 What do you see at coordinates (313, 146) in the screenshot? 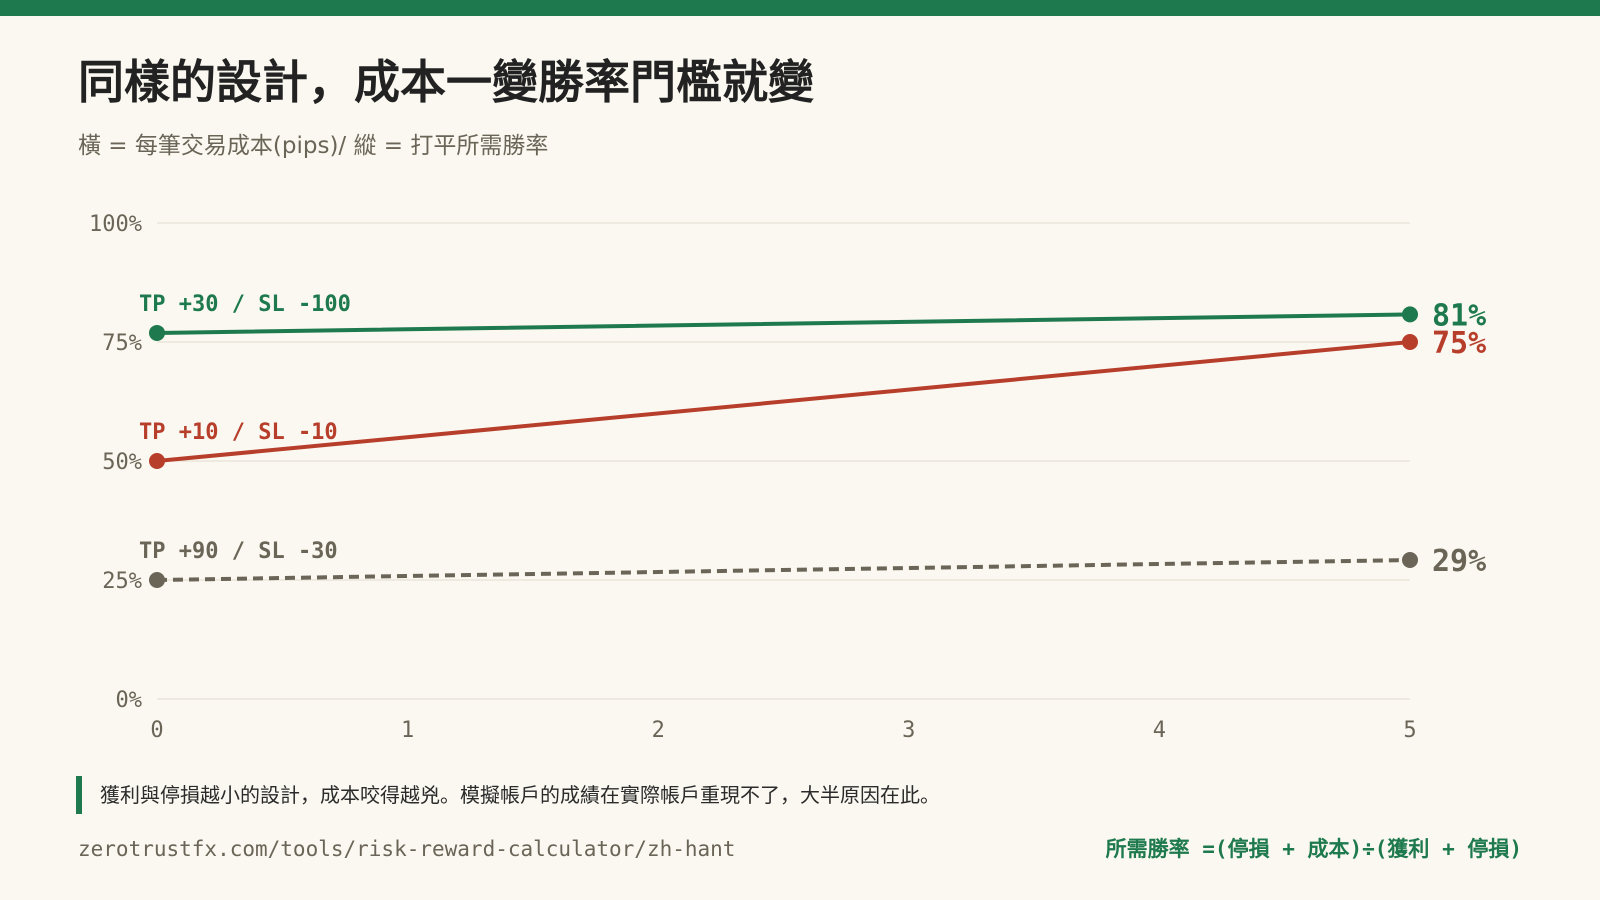
I see `chart-subtitle: 橫 = 每筆交易成本(pips)/ 縱 = 打平所需勝率` at bounding box center [313, 146].